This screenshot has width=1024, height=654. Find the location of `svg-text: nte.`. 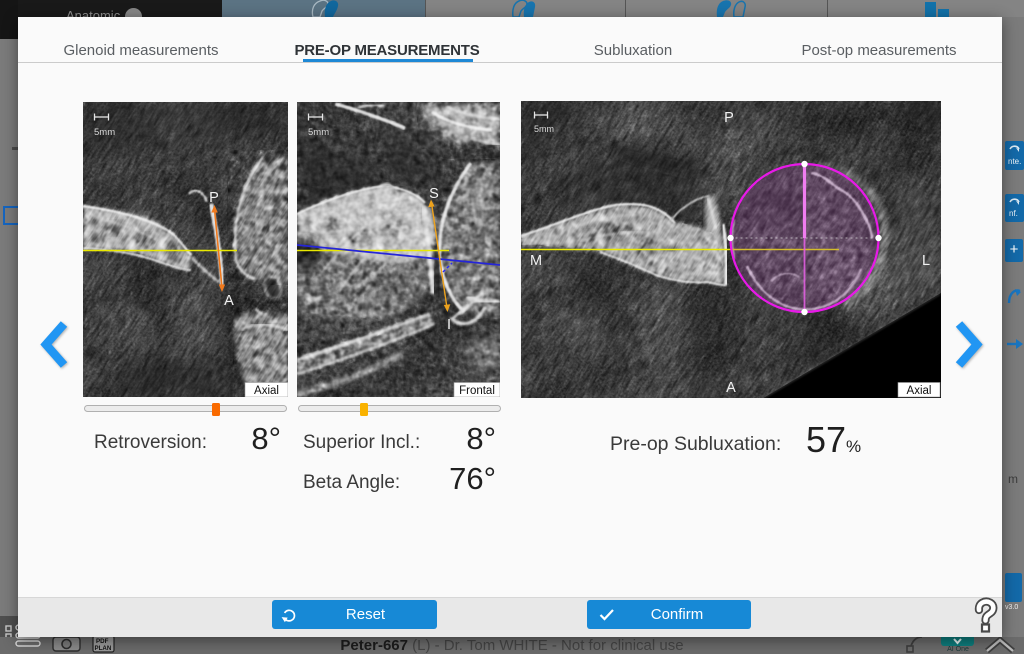

svg-text: nte. is located at coordinates (1014, 161).